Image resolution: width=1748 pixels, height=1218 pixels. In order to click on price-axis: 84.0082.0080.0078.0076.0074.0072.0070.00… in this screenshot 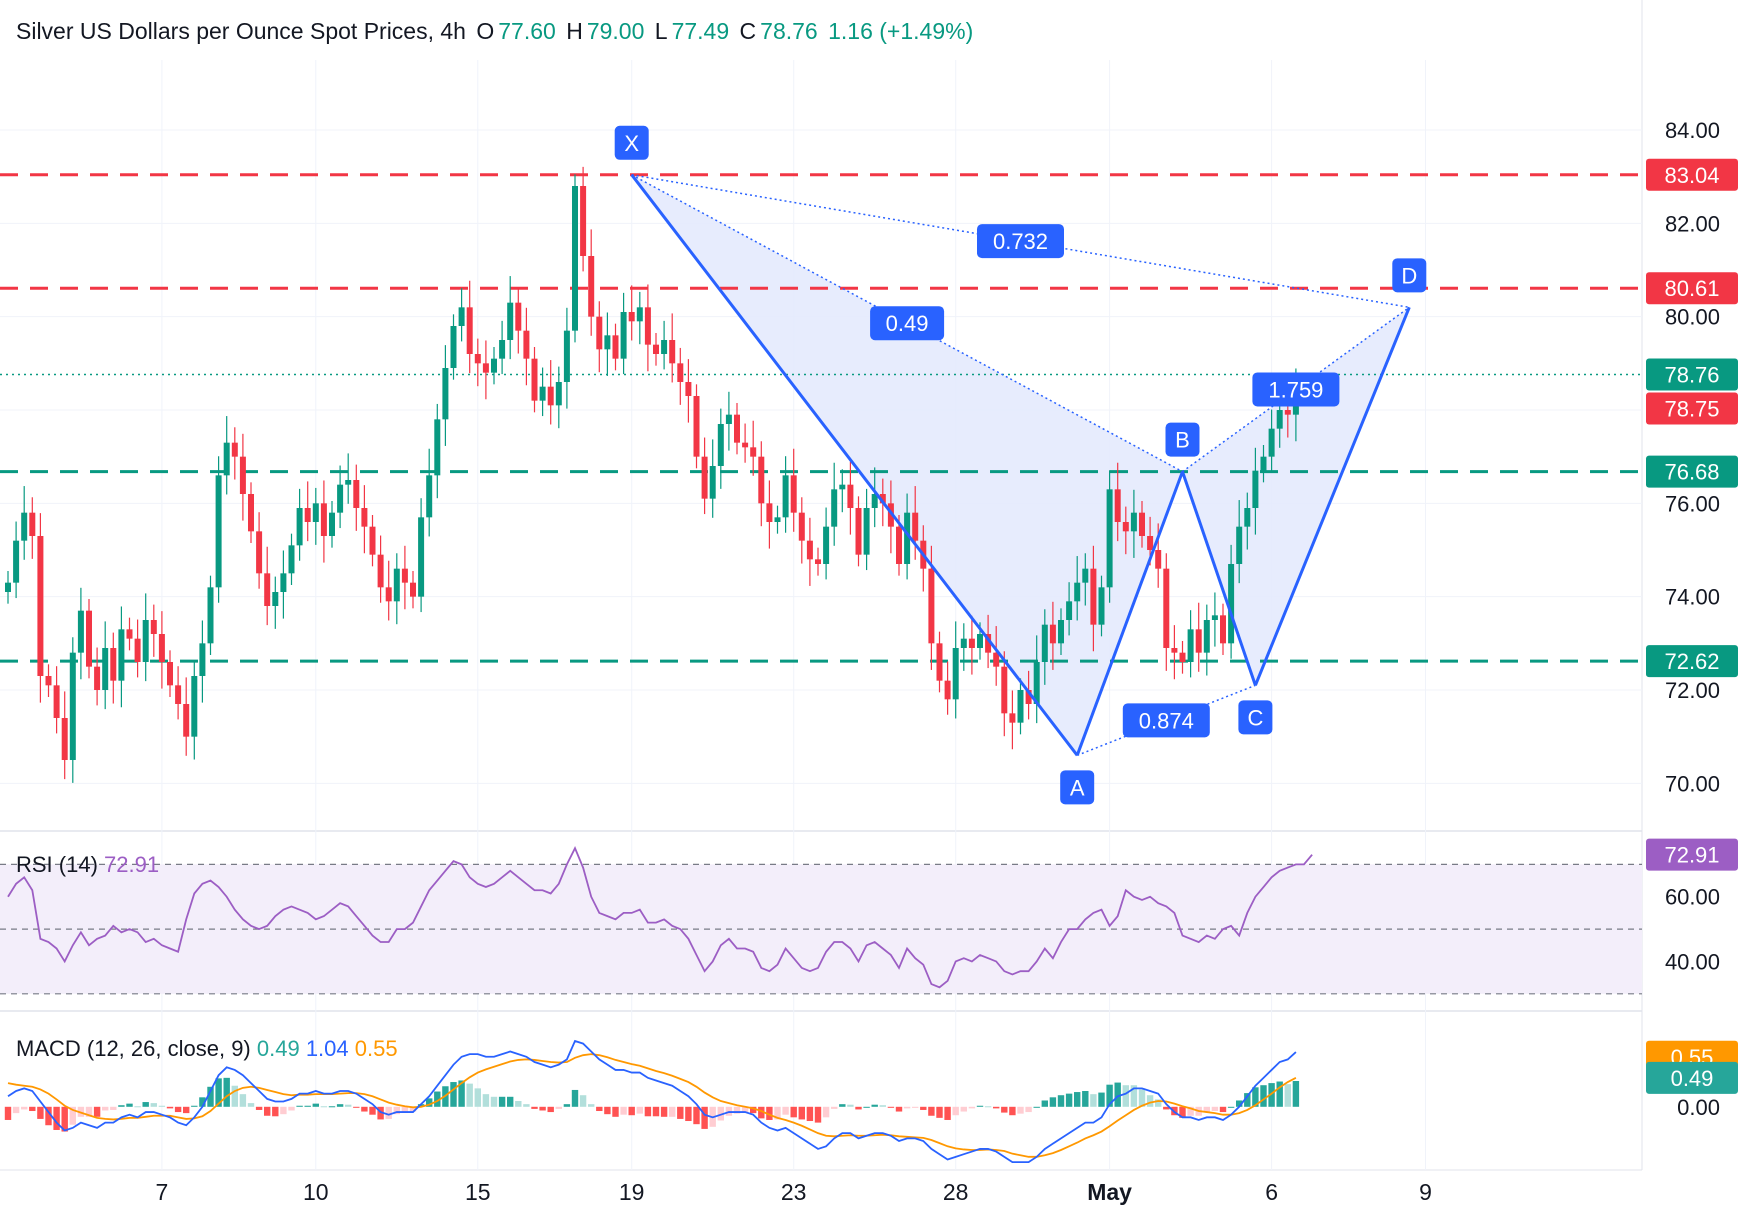, I will do `click(1692, 619)`.